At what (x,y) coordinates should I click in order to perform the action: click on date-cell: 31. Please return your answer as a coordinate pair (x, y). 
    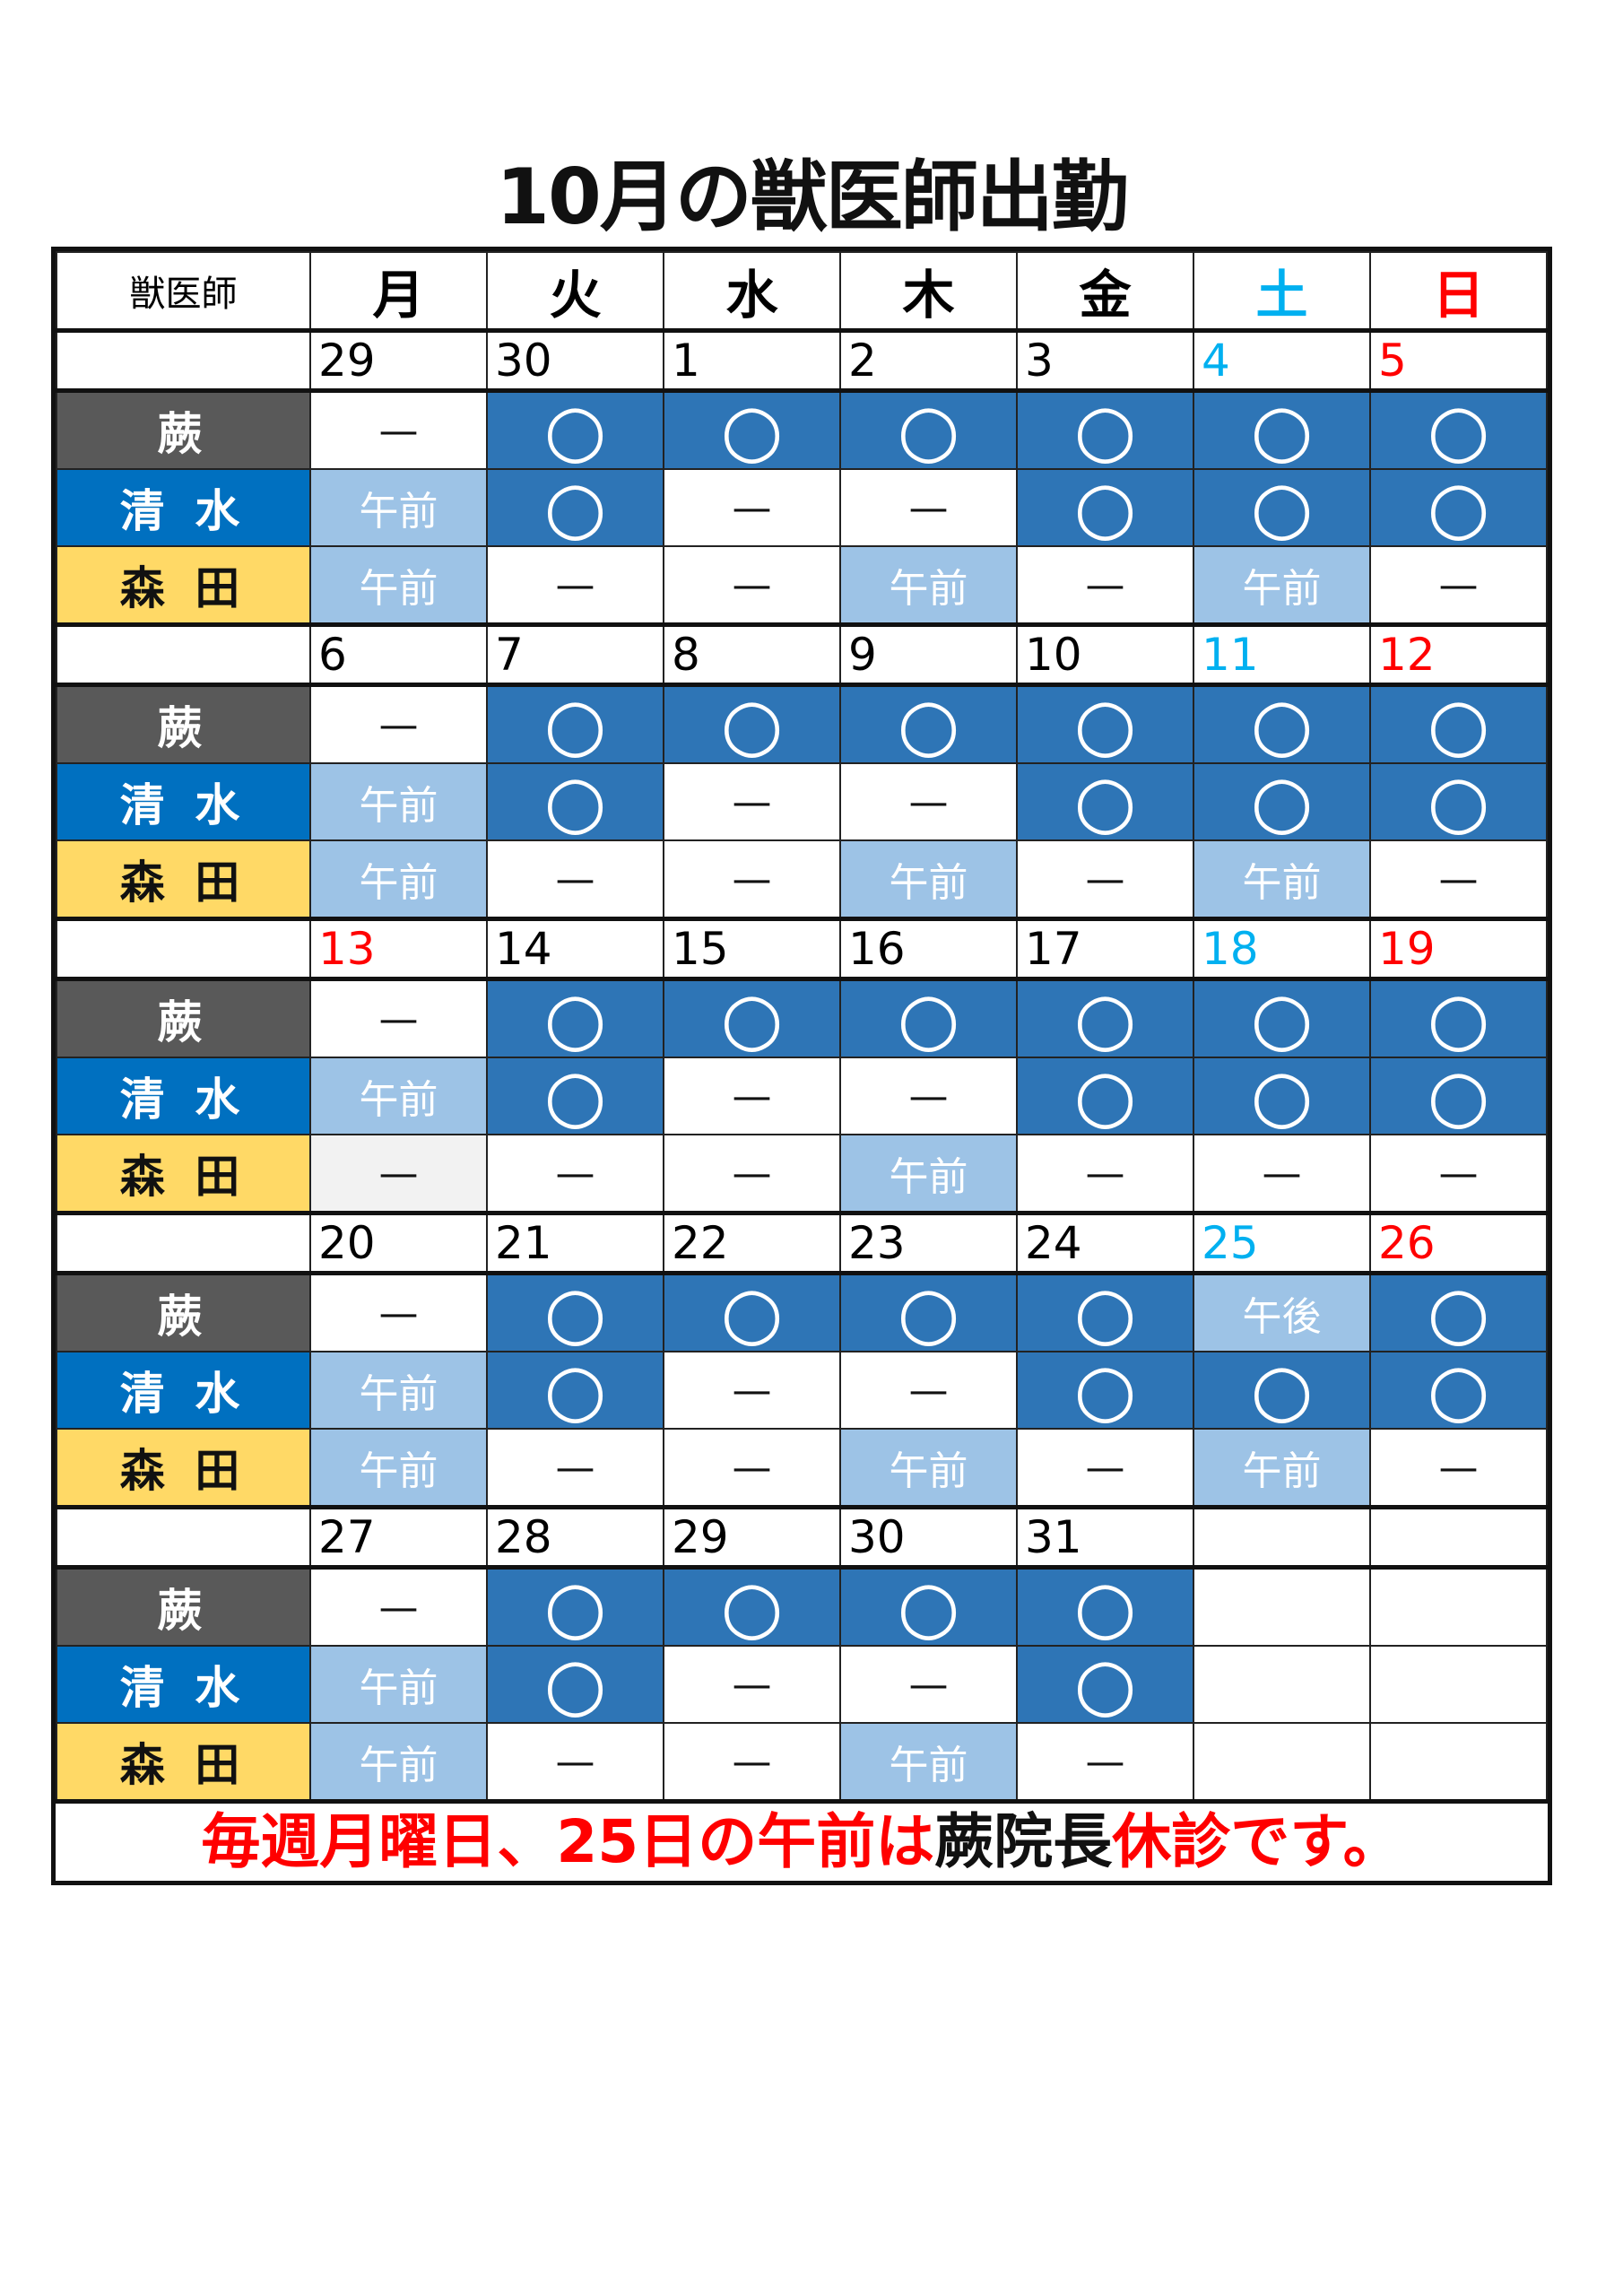
    Looking at the image, I should click on (1105, 1538).